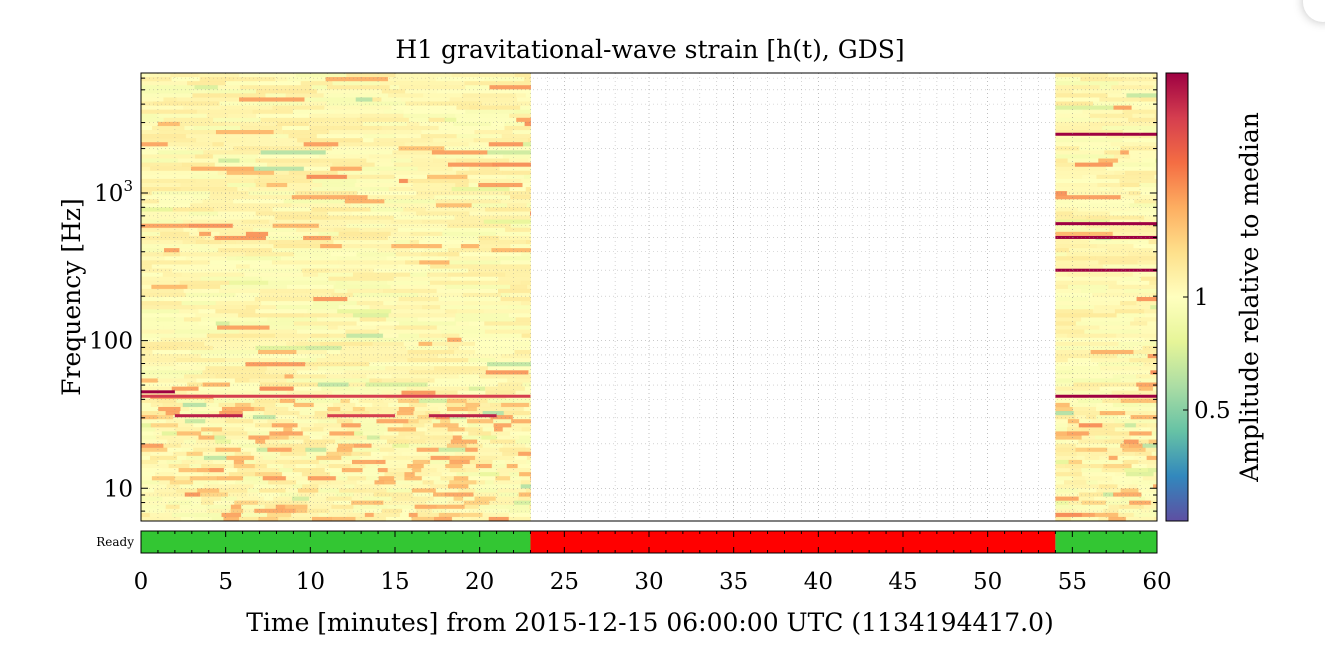  What do you see at coordinates (141, 582) in the screenshot?
I see `x-tick-label: 0` at bounding box center [141, 582].